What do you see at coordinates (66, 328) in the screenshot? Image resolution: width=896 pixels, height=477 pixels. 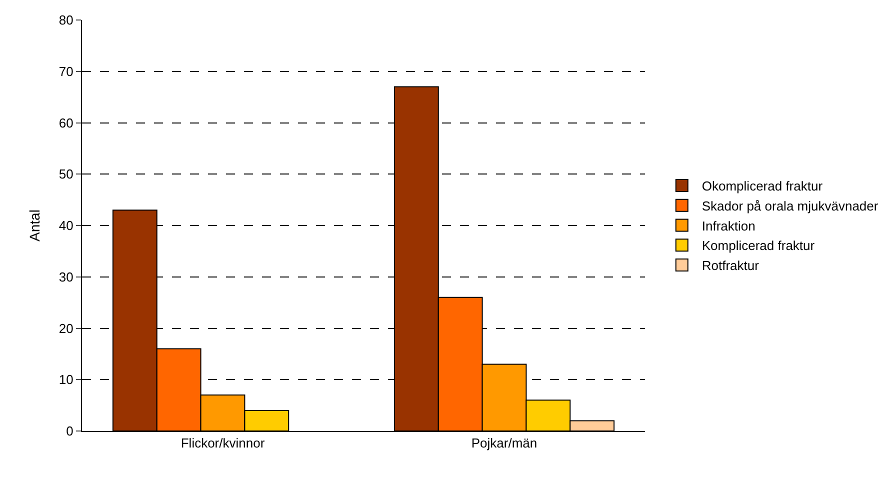 I see `y-tick-label: 20` at bounding box center [66, 328].